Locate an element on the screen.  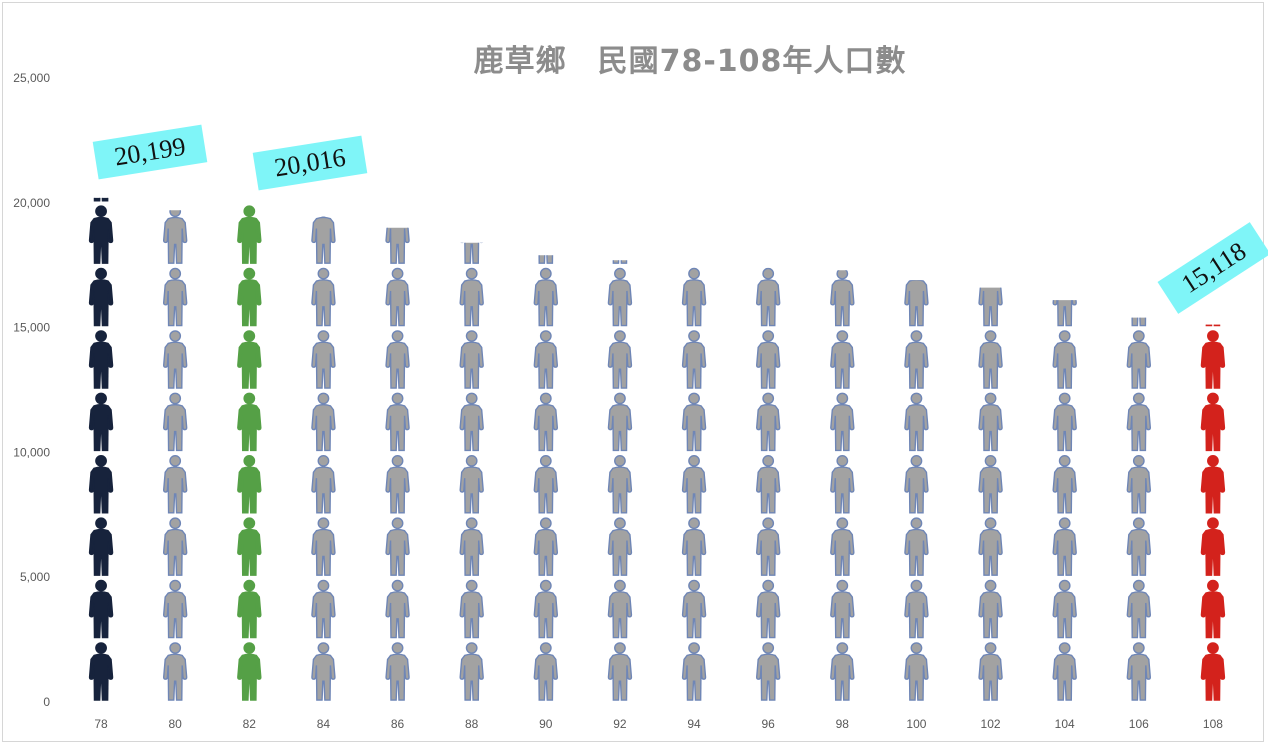
y-tick-label: 25,000 is located at coordinates (31, 78).